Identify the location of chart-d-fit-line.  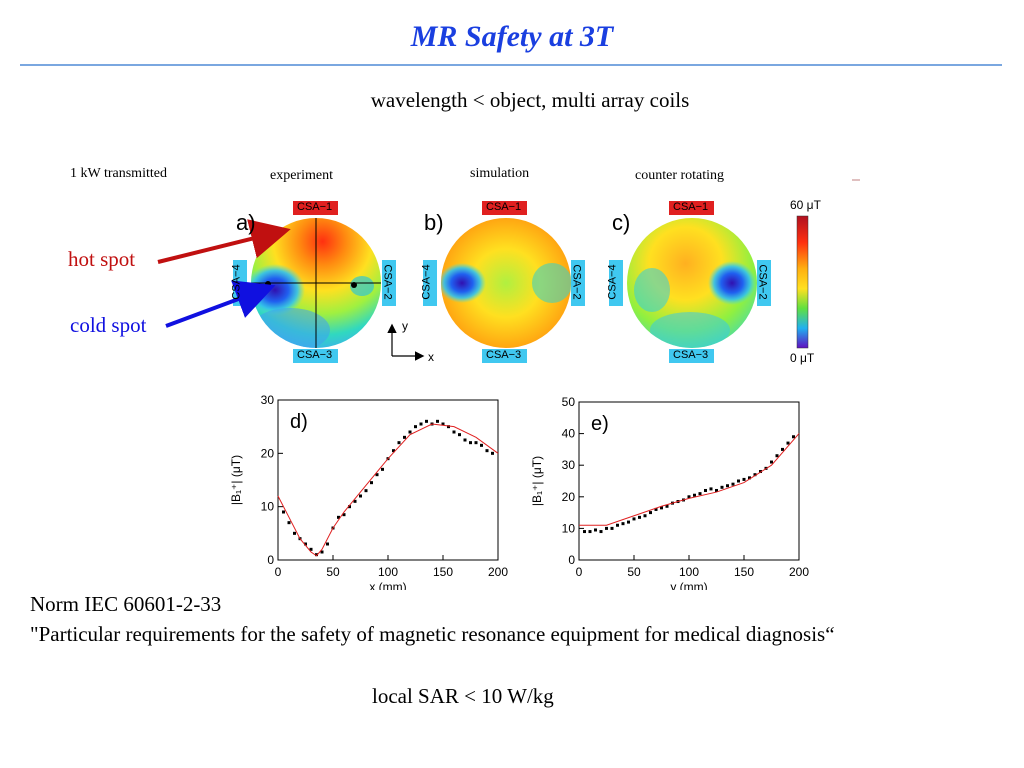
(388, 490).